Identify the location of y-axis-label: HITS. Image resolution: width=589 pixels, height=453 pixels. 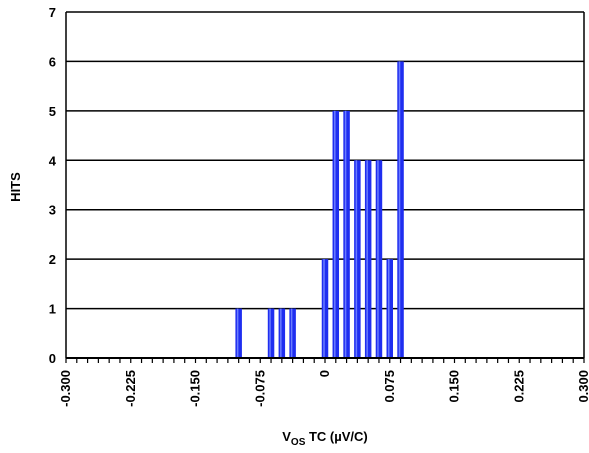
(15, 187).